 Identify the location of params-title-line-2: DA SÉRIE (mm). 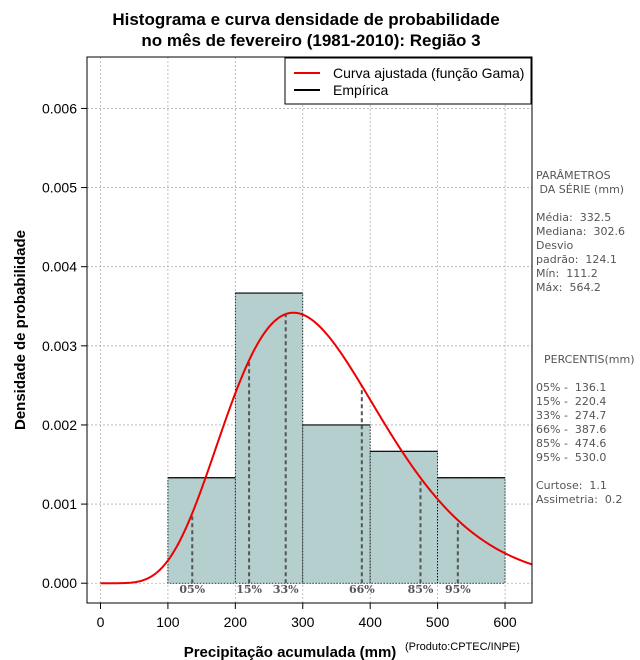
(580, 189).